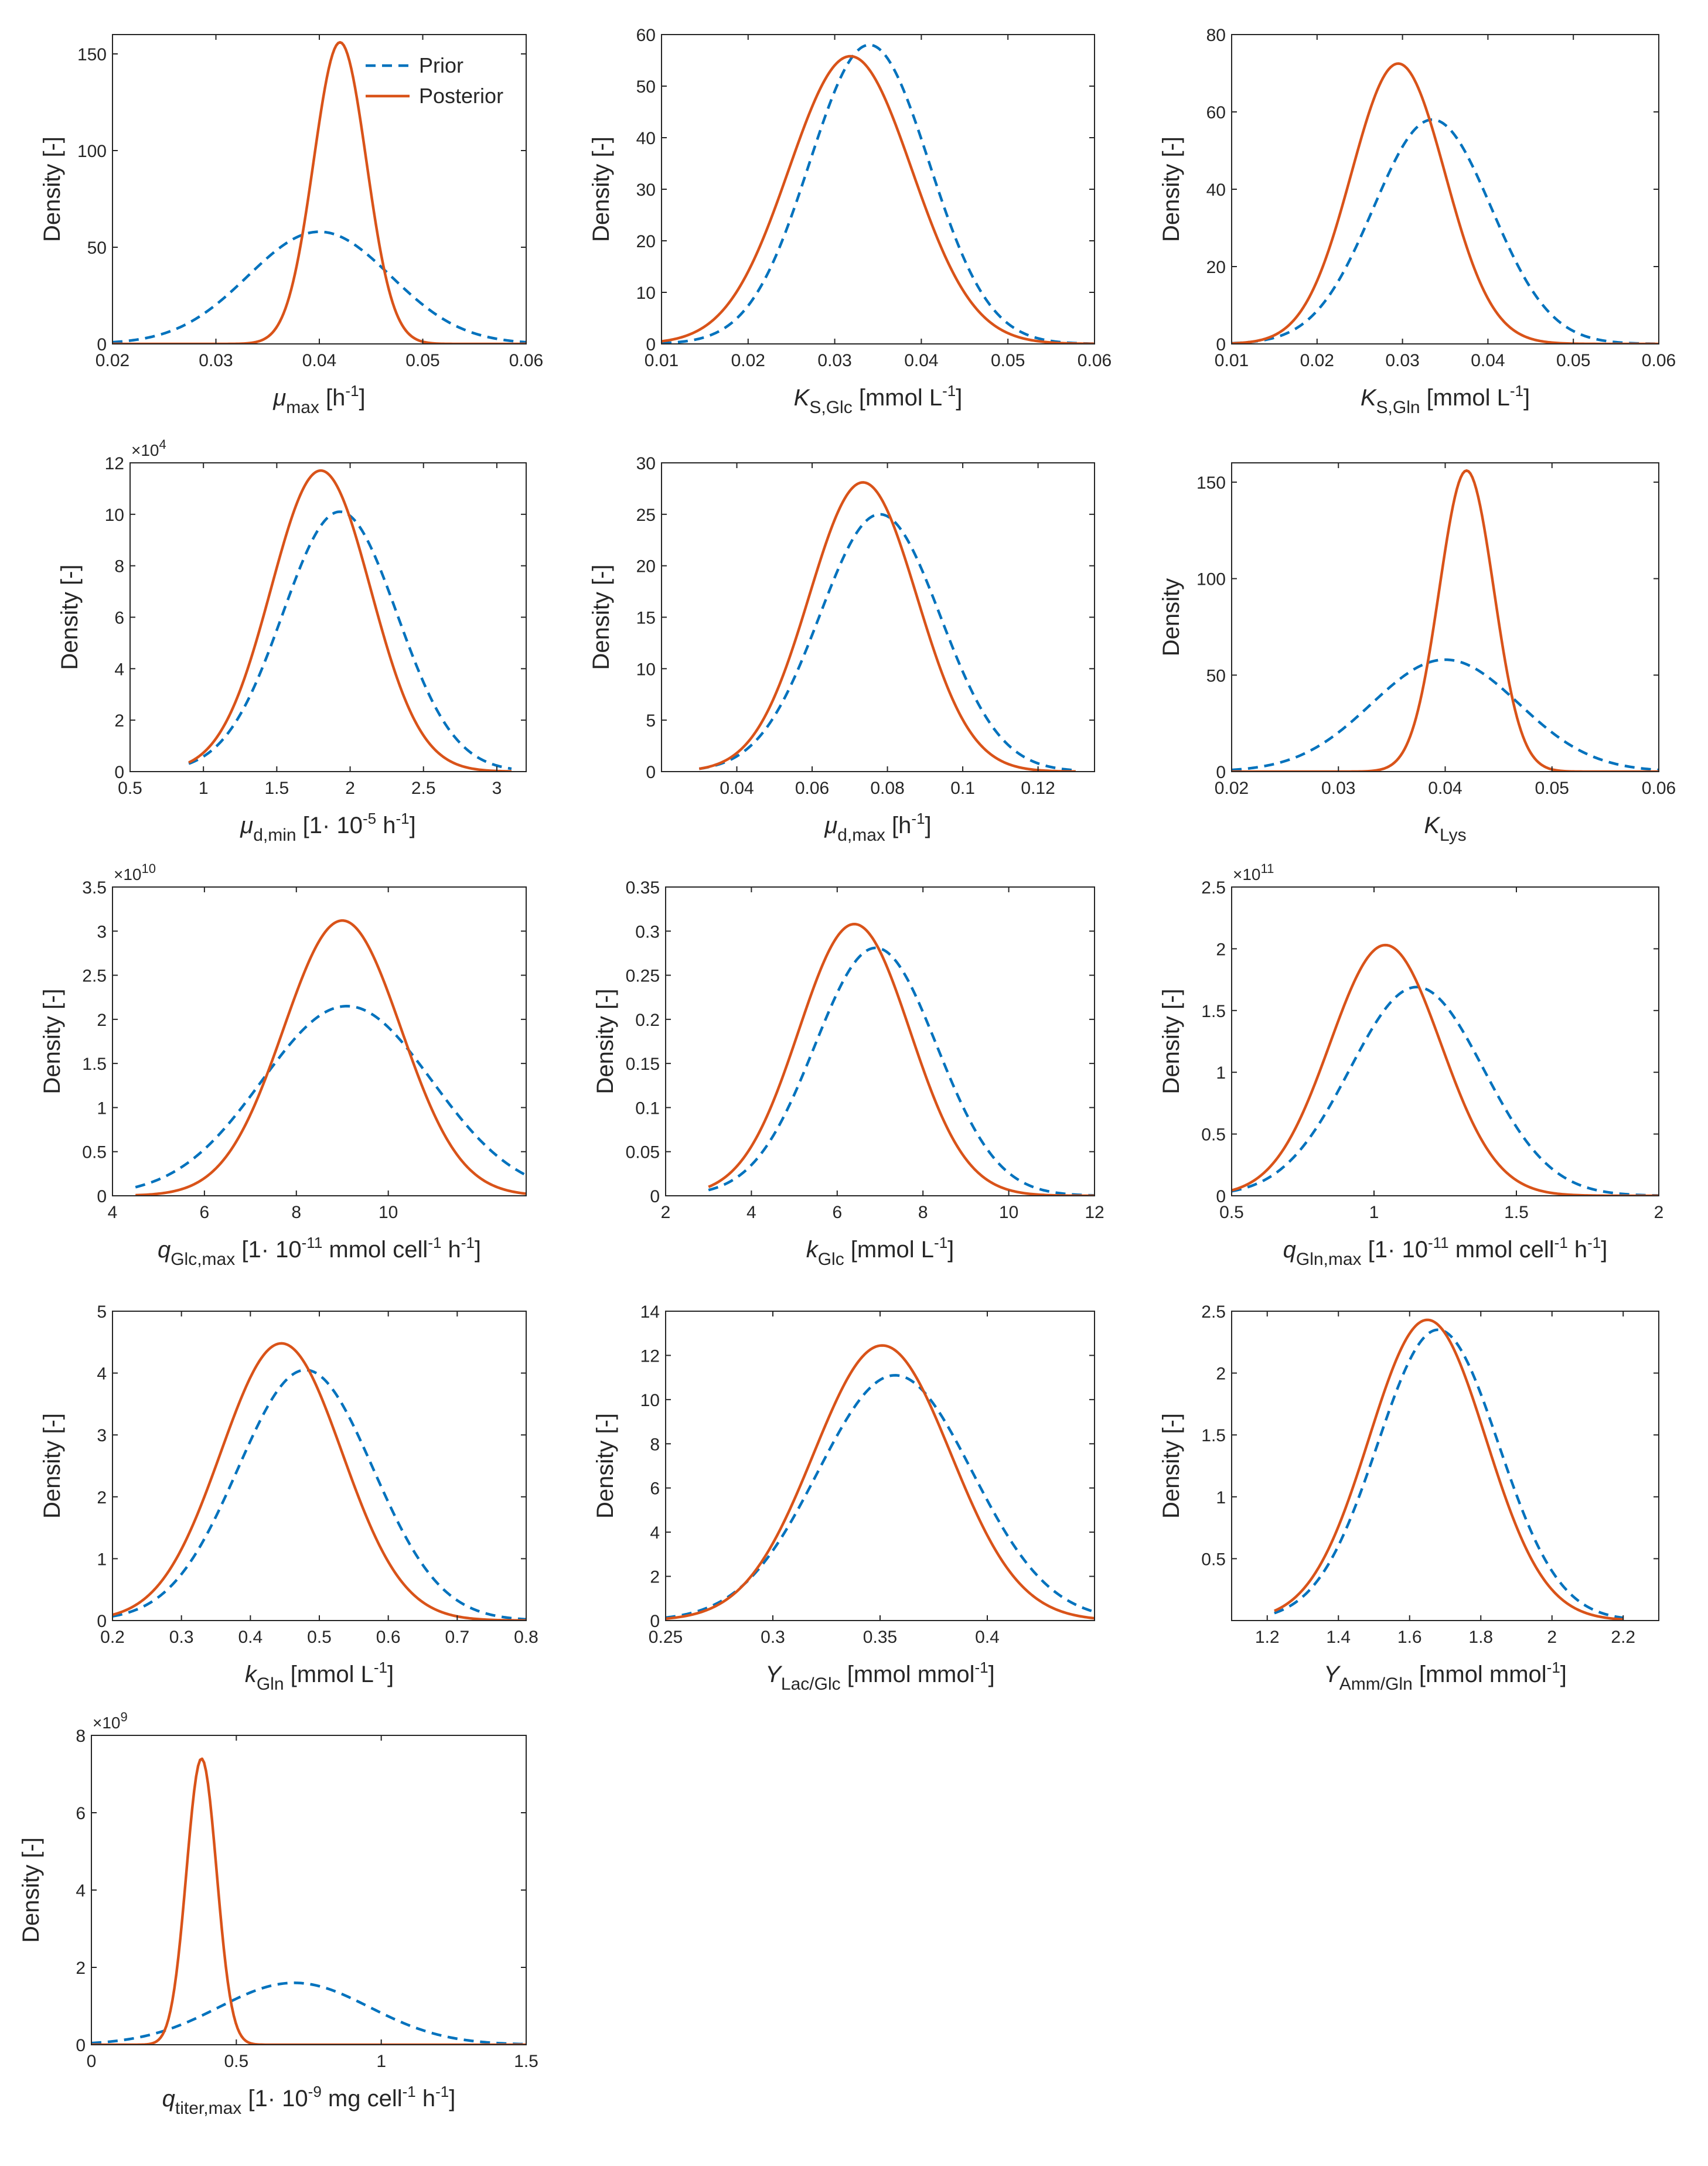  I want to click on x-tick-label: 0.02, so click(1232, 788).